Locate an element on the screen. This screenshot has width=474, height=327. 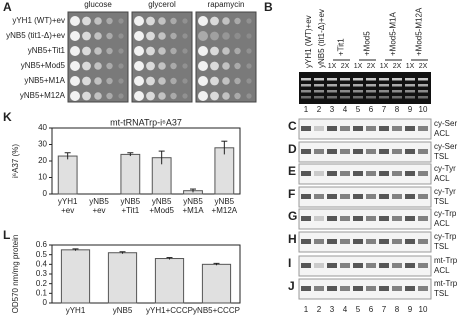
y-tick-label: 0.5 is located at coordinates (42, 254).